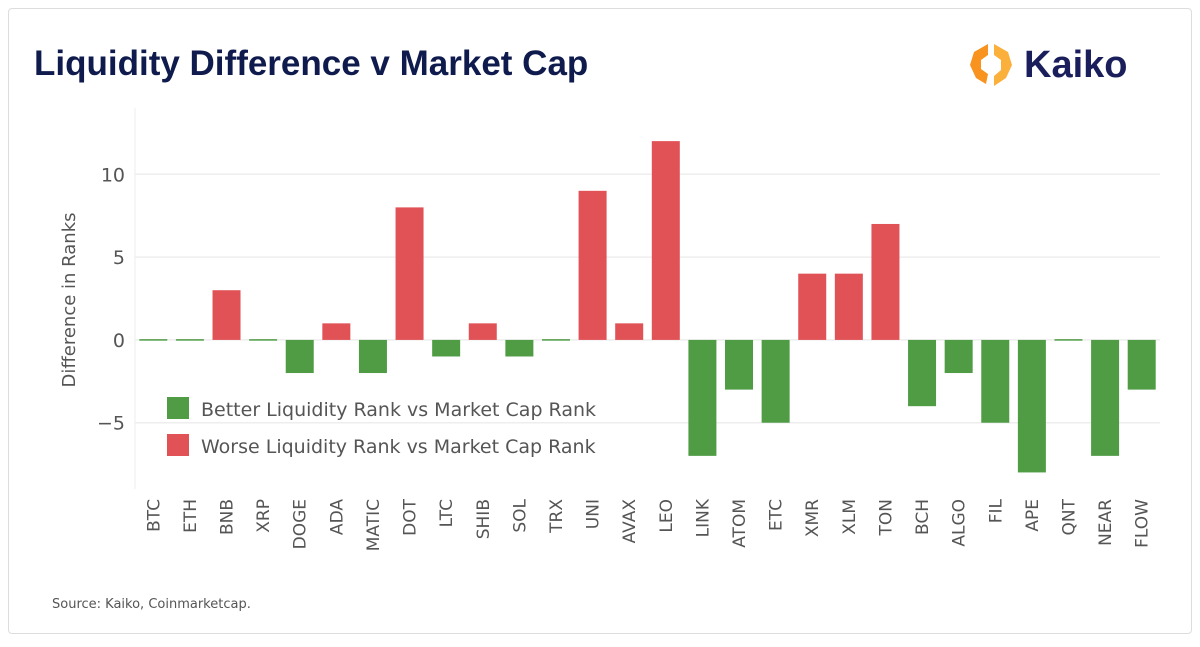  I want to click on bar-dot, so click(409, 273).